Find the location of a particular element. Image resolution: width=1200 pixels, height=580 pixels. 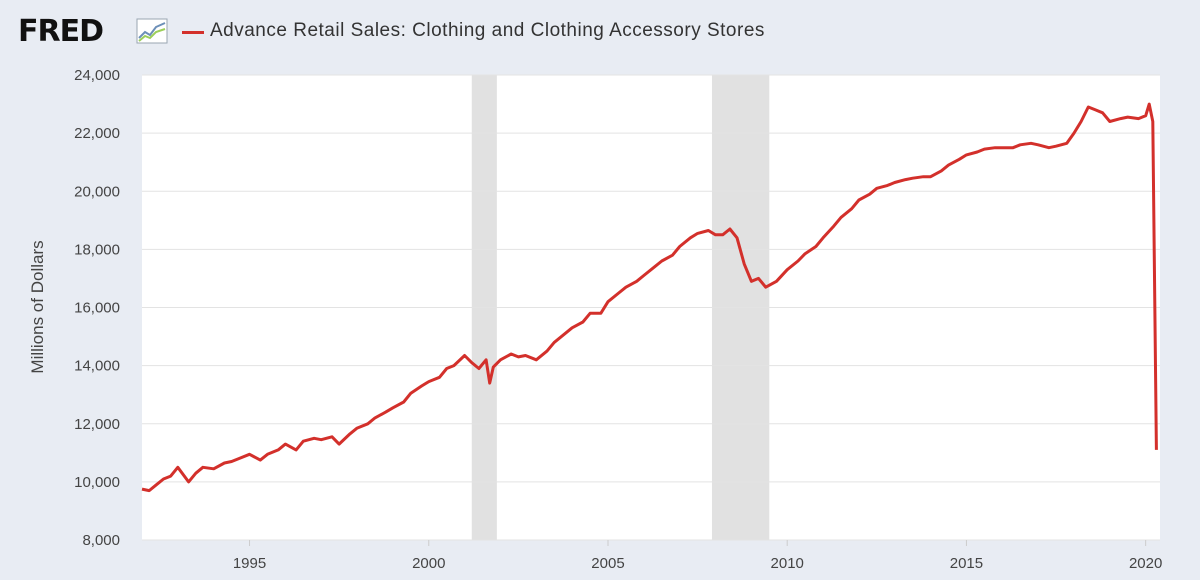

y-tick-label: 12,000 is located at coordinates (97, 424).